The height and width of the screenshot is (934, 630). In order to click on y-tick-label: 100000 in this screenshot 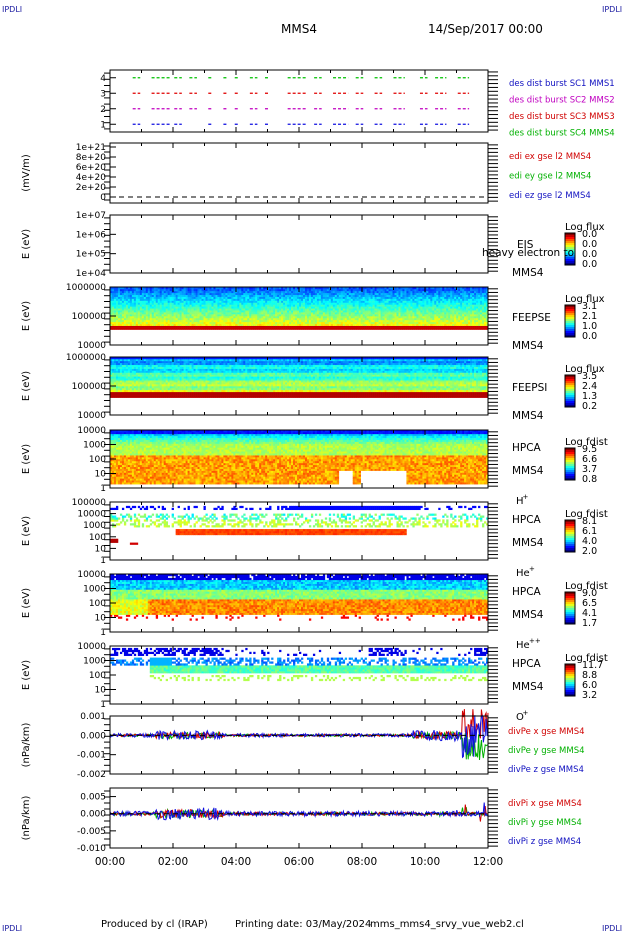, I will do `click(89, 317)`.